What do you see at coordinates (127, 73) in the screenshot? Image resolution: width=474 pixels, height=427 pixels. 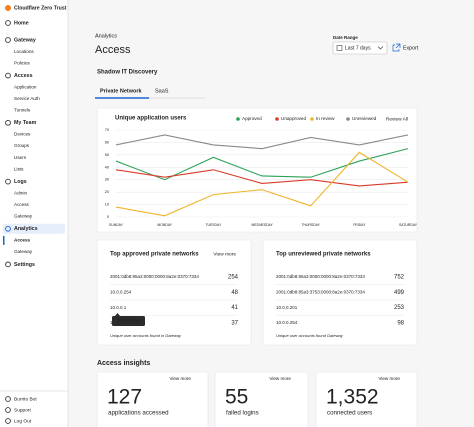 I see `section-title: Shadow IT Discovery` at bounding box center [127, 73].